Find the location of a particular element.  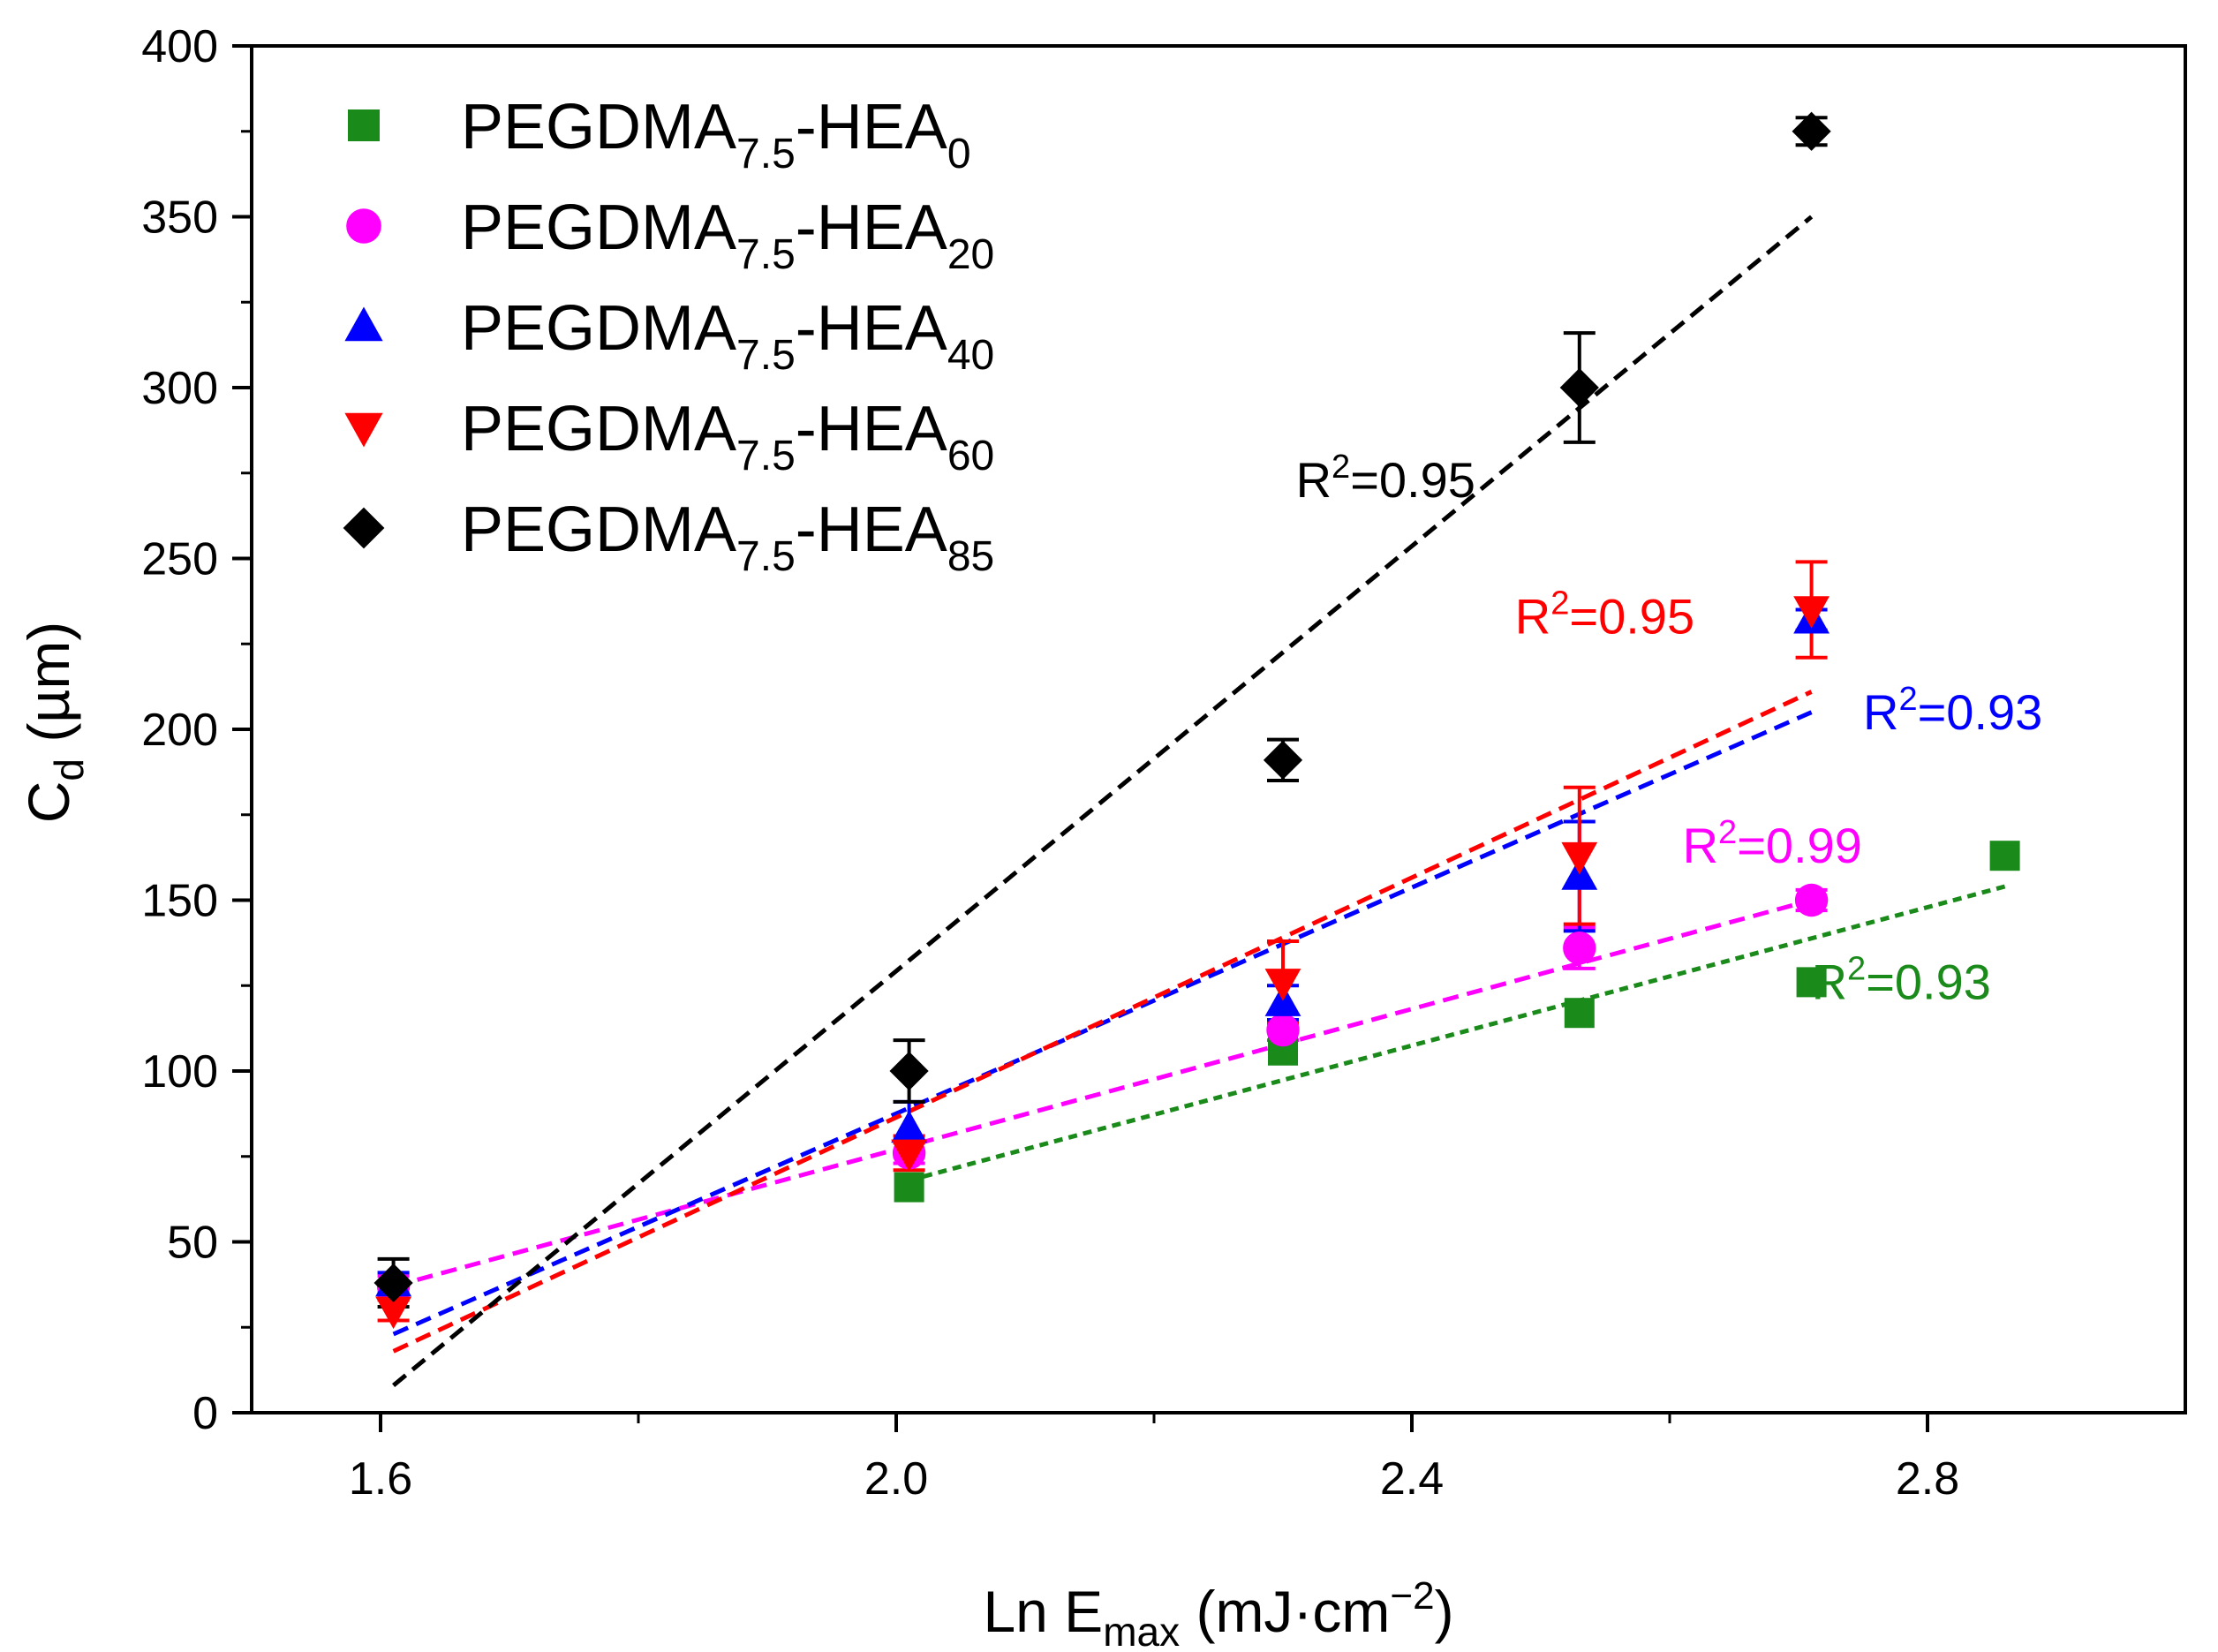

legend-label: PEGDMA7.5-HEA40 is located at coordinates (727, 336).